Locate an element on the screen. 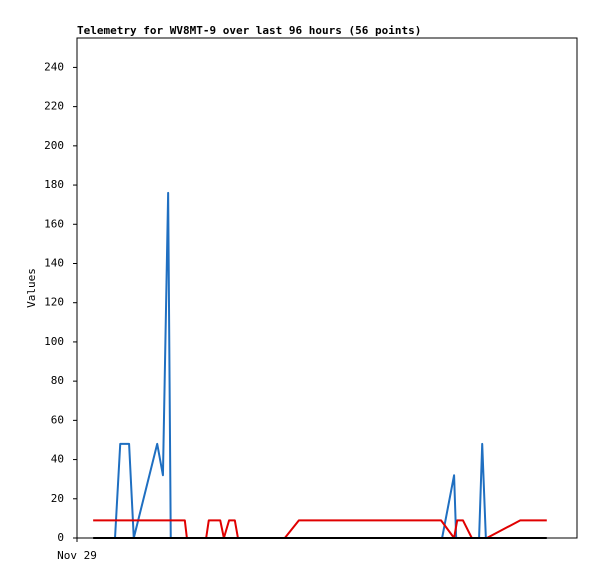 This screenshot has height=579, width=597. y-tick-label: 200 is located at coordinates (54, 145).